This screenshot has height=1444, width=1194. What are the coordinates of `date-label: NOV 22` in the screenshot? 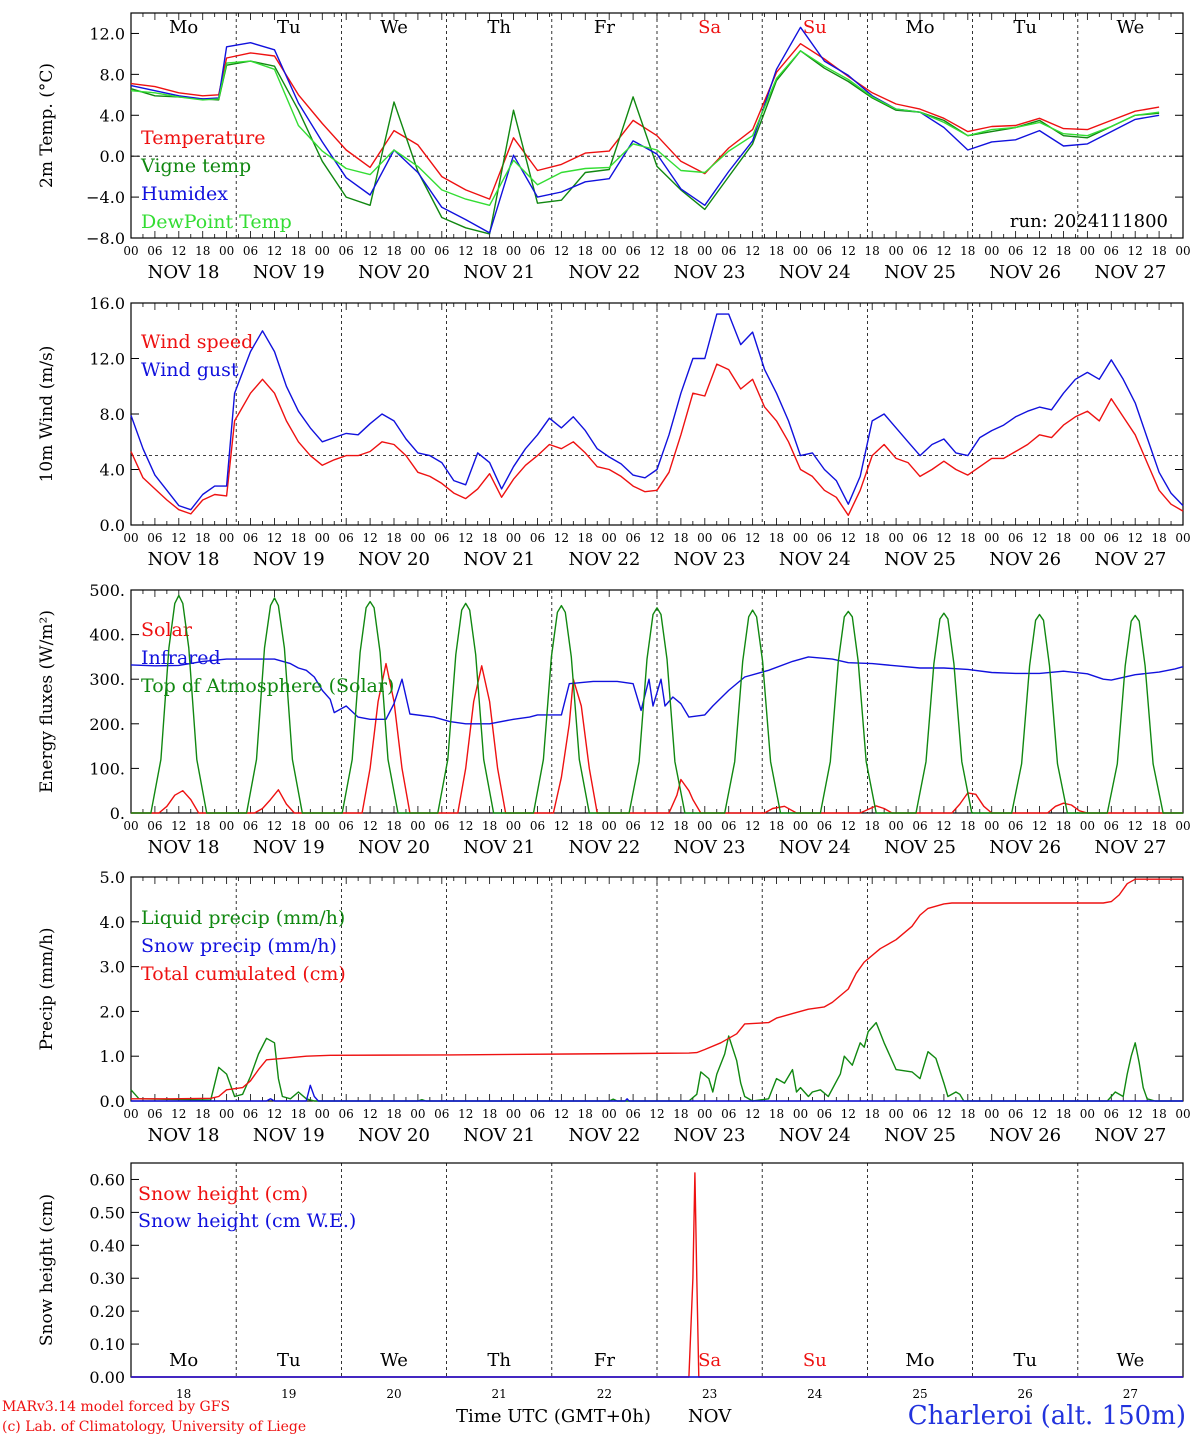 It's located at (604, 272).